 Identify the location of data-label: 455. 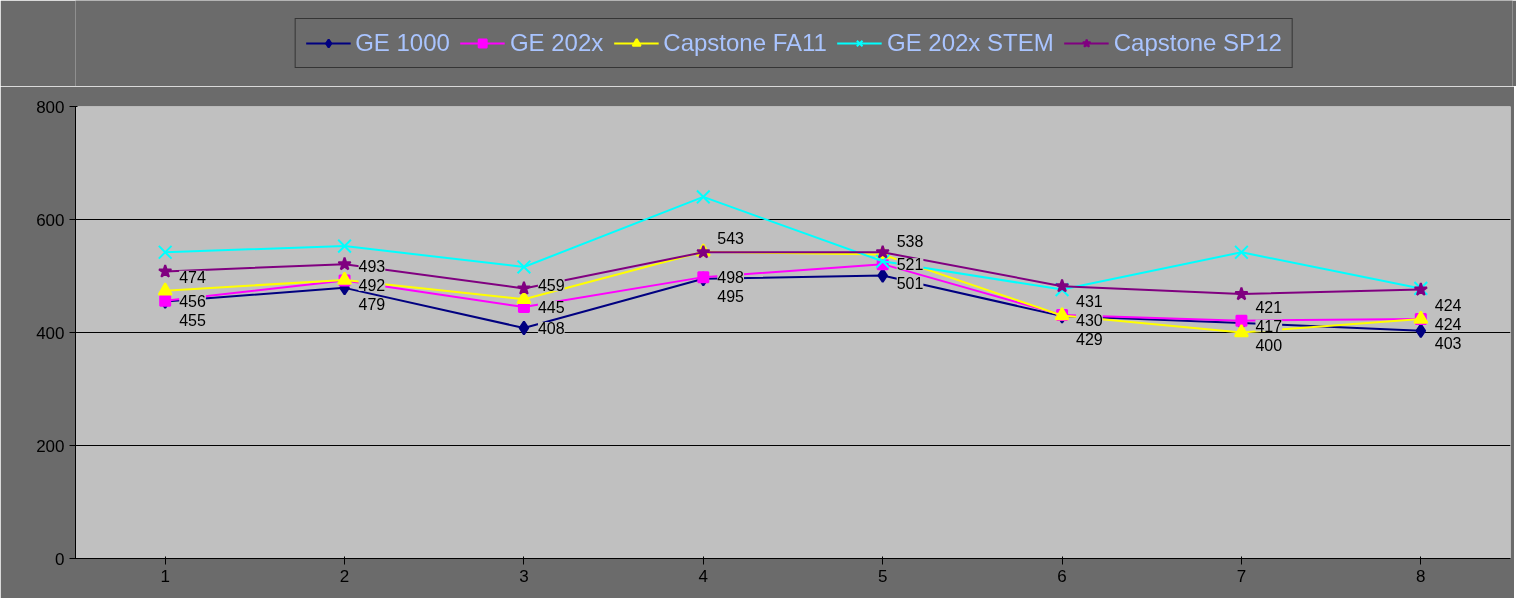
(192, 320).